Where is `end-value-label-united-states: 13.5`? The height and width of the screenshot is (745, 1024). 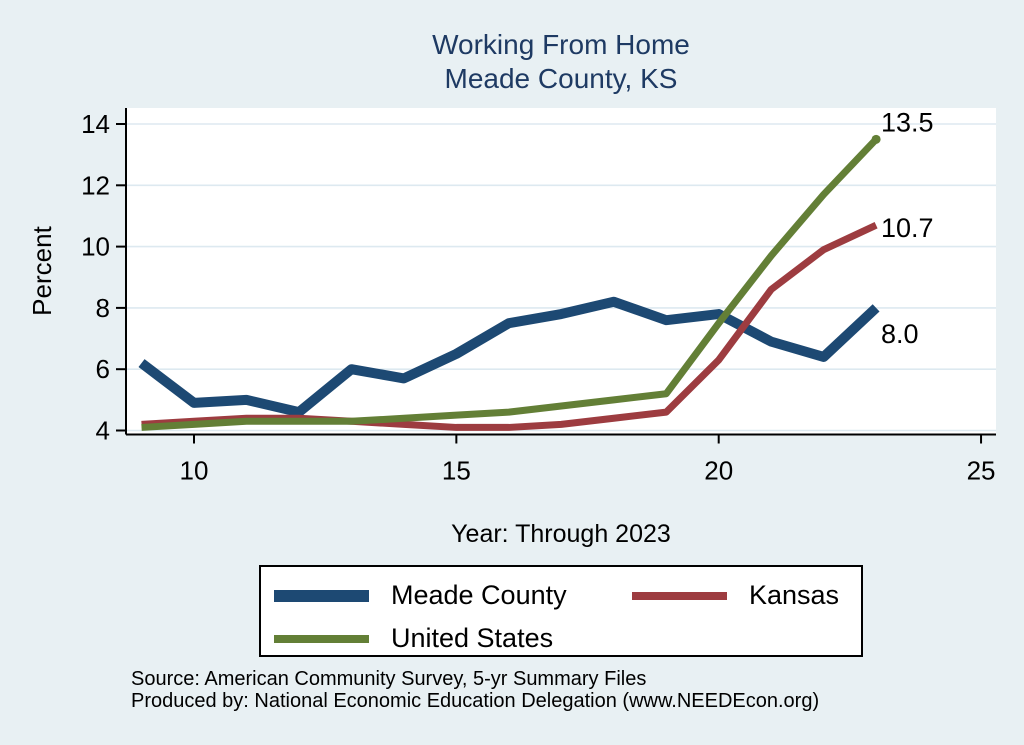
end-value-label-united-states: 13.5 is located at coordinates (907, 122).